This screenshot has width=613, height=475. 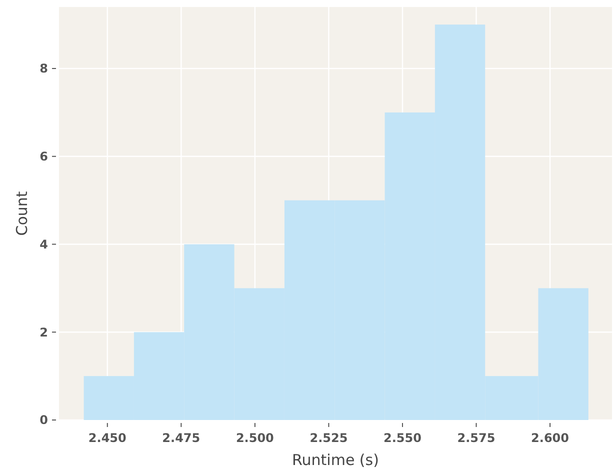 What do you see at coordinates (329, 438) in the screenshot?
I see `x-tick-label: 2.525` at bounding box center [329, 438].